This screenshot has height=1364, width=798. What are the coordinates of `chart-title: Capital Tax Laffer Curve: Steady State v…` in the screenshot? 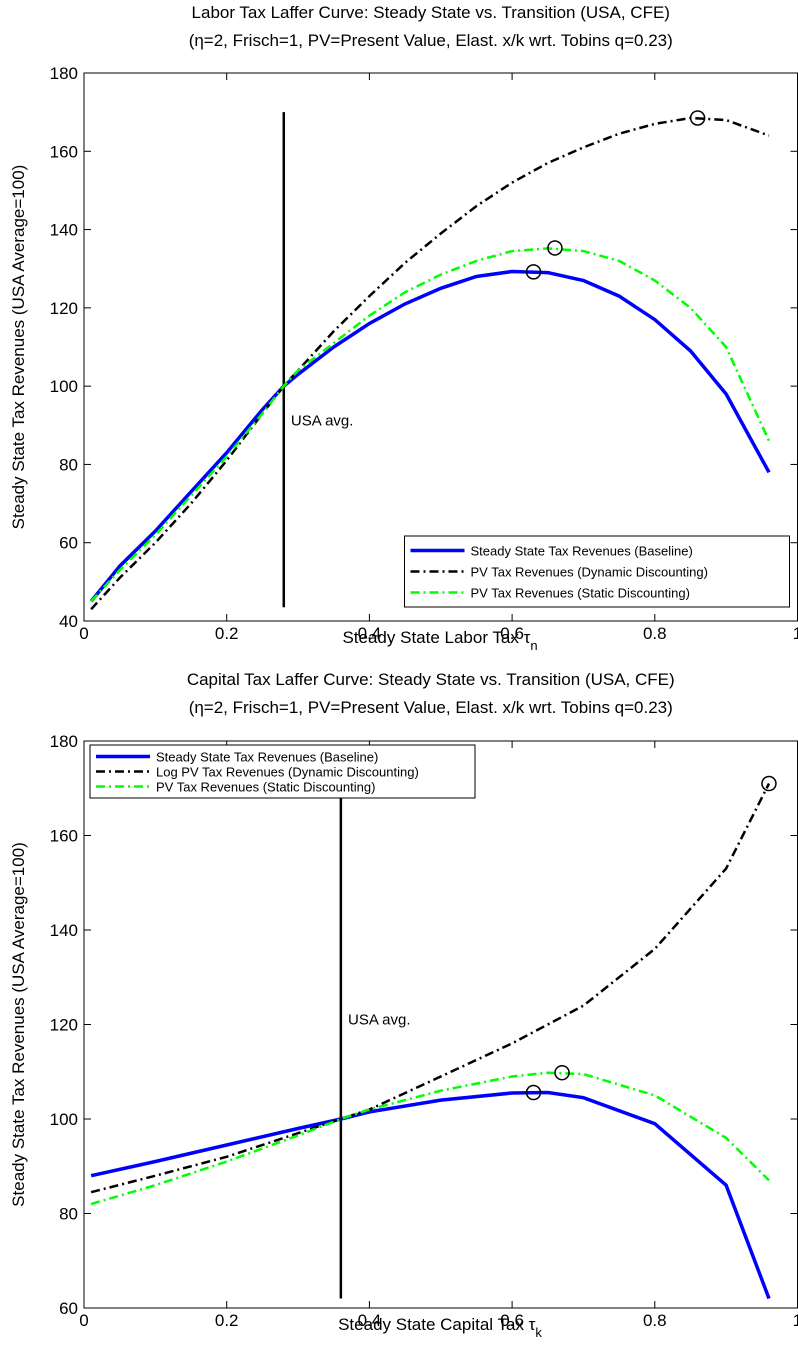 It's located at (431, 679).